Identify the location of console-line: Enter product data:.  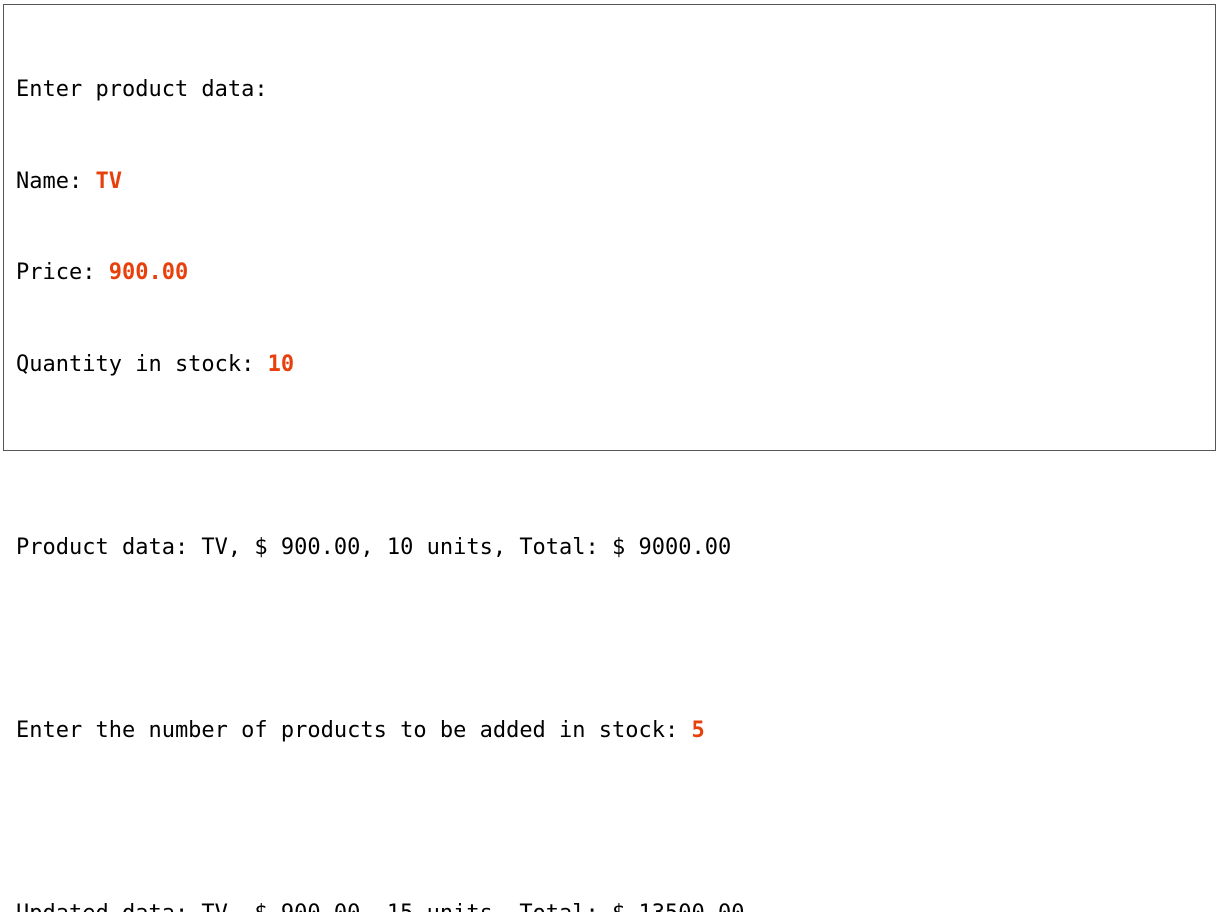
(387, 90).